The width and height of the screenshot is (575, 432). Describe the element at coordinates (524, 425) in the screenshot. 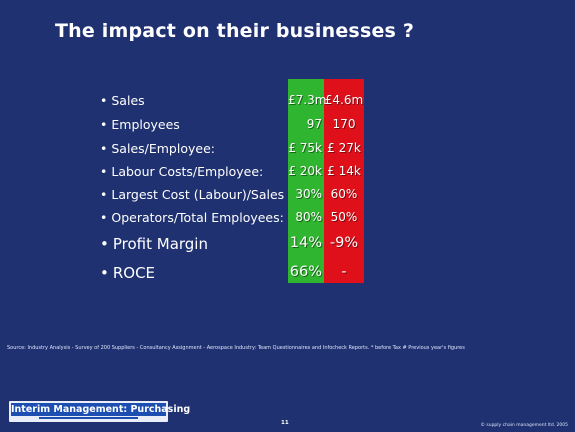

I see `copyright-text: © supply chain management ltd. 2005` at that location.